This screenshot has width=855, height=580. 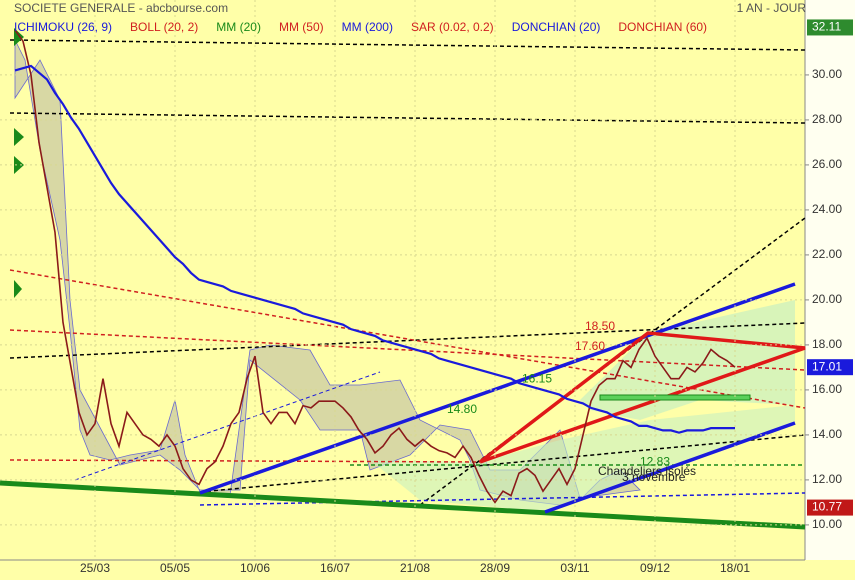 I want to click on indicator-label: MM (50), so click(x=301, y=27).